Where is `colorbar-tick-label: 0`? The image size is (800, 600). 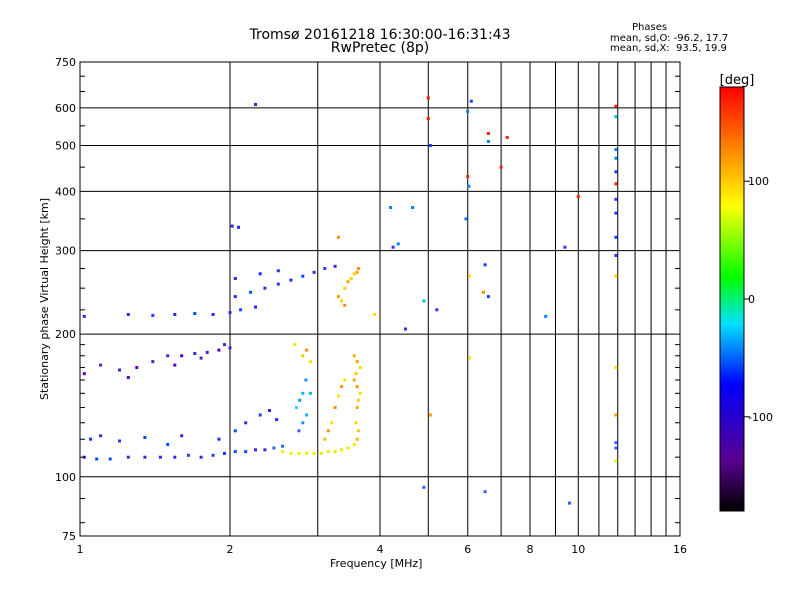 colorbar-tick-label: 0 is located at coordinates (751, 299).